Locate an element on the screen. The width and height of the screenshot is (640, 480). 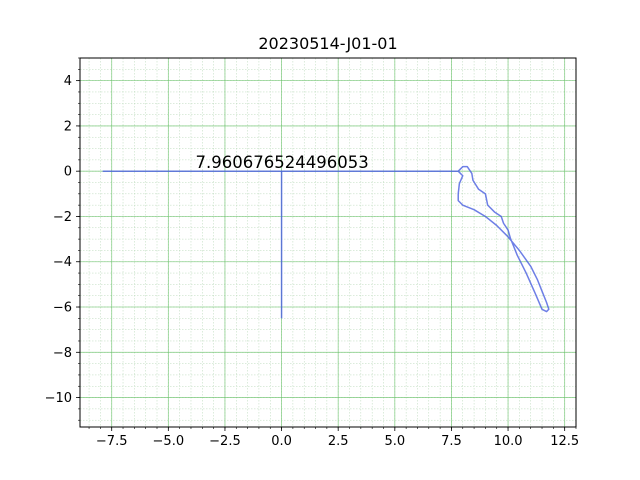
annotation-label: 7.960676524496053 is located at coordinates (282, 162).